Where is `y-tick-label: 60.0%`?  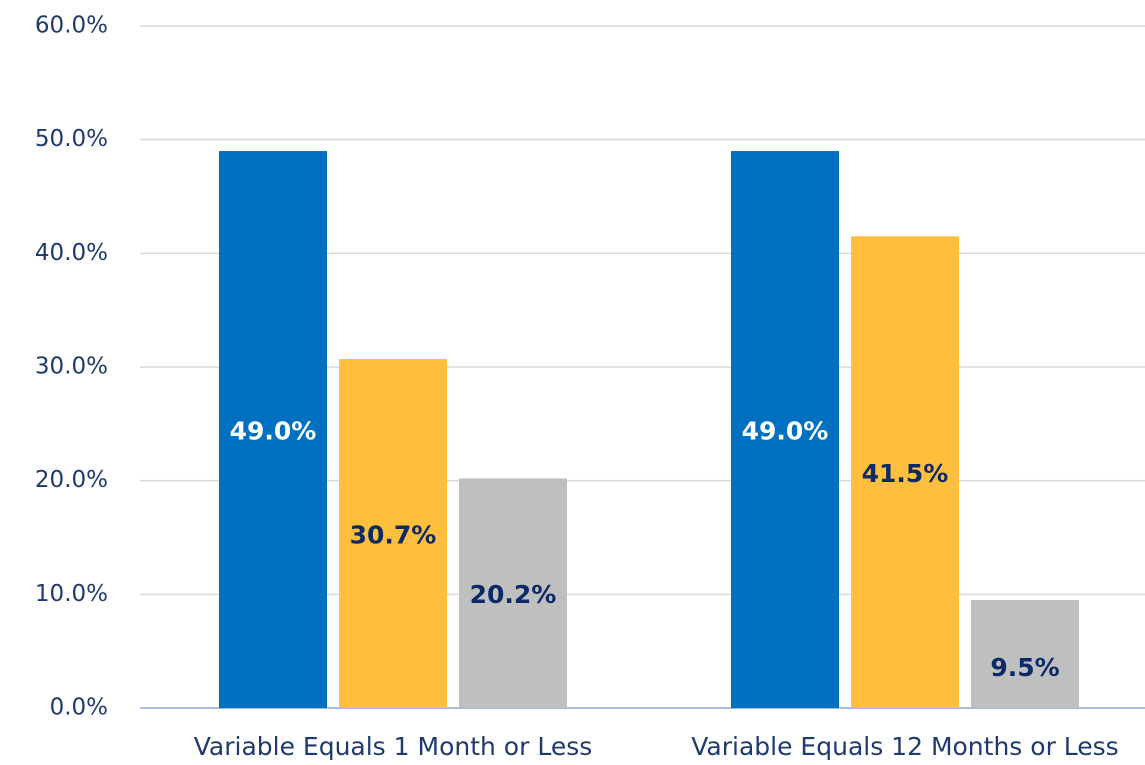 y-tick-label: 60.0% is located at coordinates (71, 26).